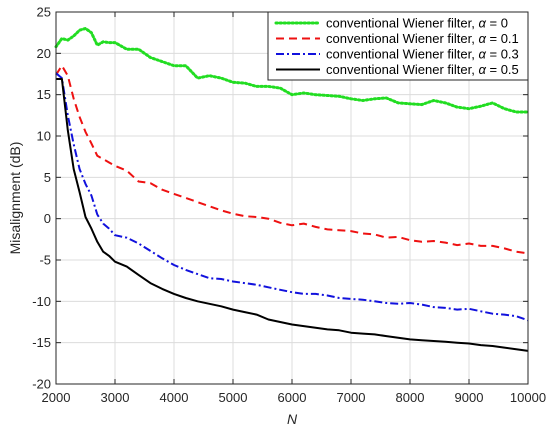 The image size is (550, 432). I want to click on x-axis-label: N, so click(292, 419).